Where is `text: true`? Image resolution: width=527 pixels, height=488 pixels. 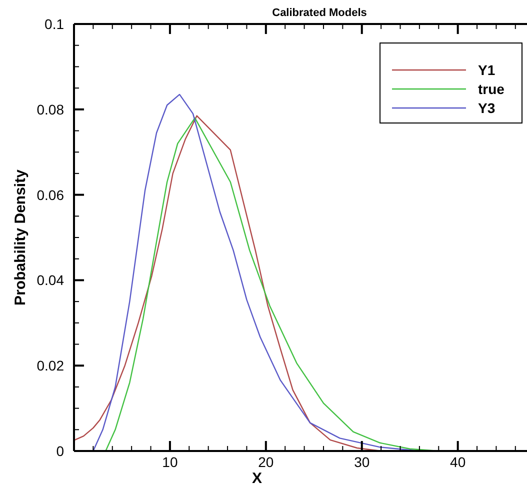
text: true is located at coordinates (491, 89).